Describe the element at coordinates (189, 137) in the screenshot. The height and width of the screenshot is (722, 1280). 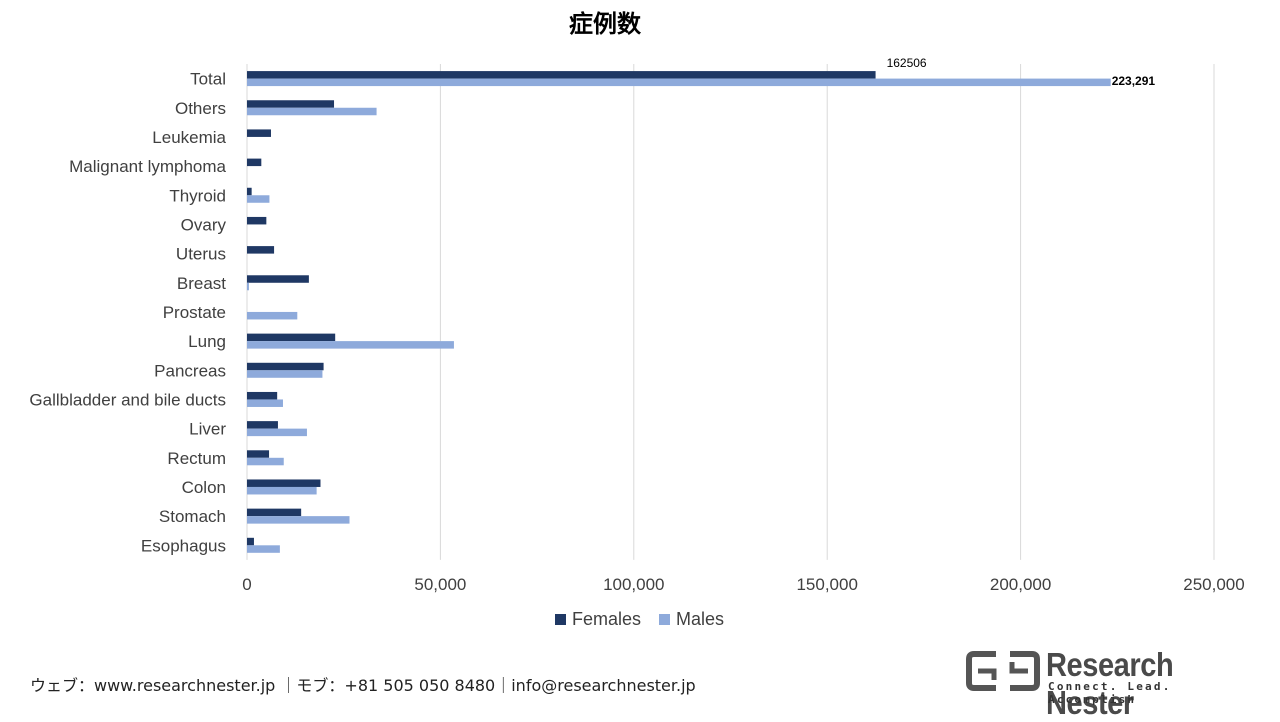
I see `category-label: Leukemia` at that location.